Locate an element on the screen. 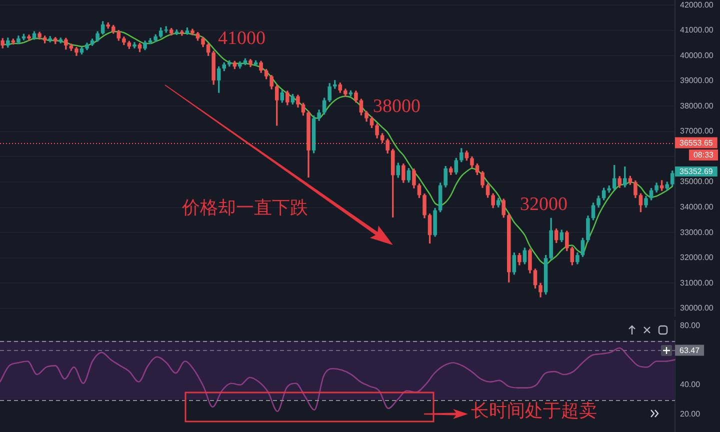  y-tick-label: 30000.00 is located at coordinates (697, 308).